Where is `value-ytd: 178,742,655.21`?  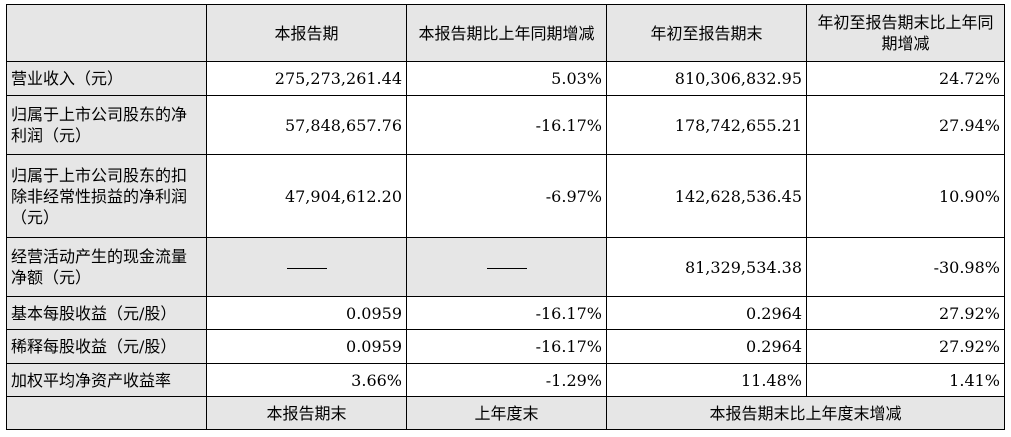
value-ytd: 178,742,655.21 is located at coordinates (706, 125).